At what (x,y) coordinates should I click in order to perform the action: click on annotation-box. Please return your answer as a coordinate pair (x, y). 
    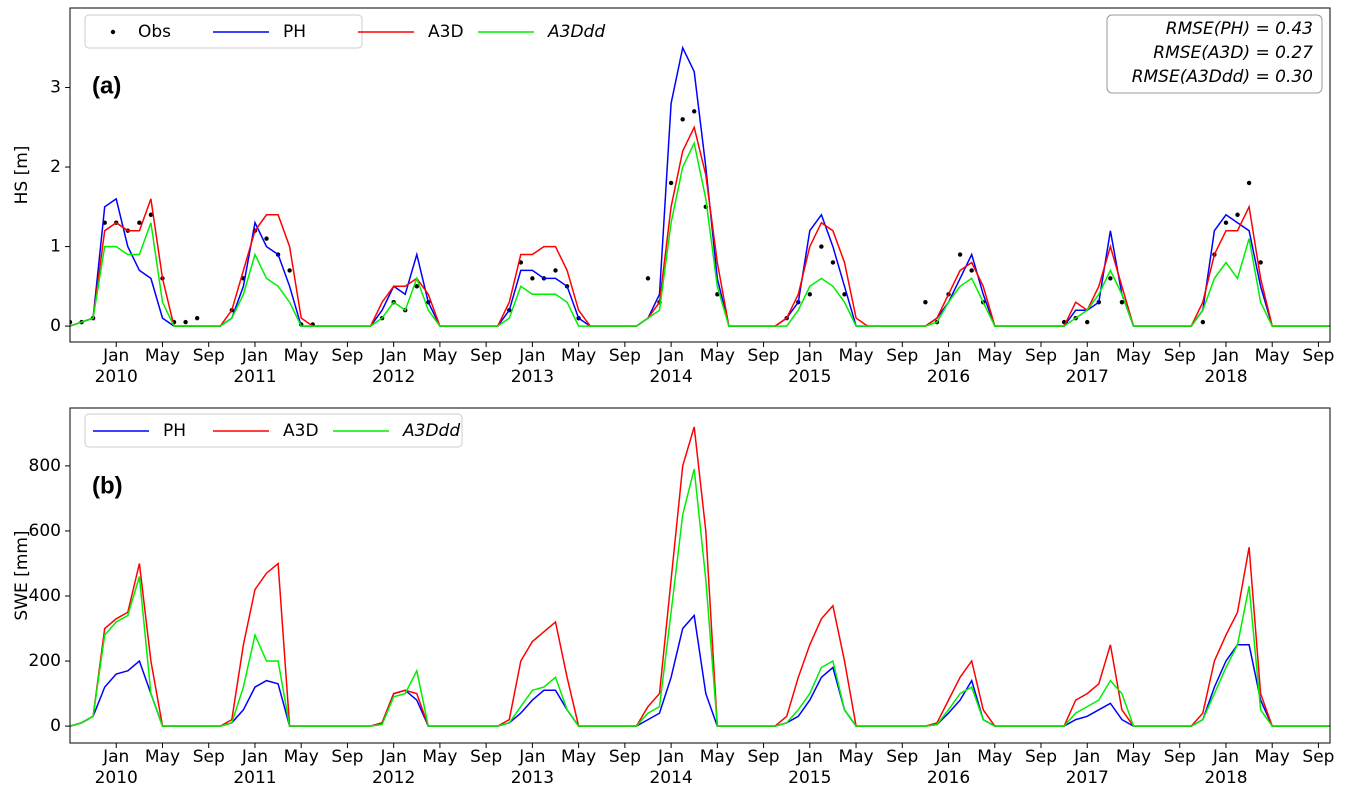
    Looking at the image, I should click on (1214, 54).